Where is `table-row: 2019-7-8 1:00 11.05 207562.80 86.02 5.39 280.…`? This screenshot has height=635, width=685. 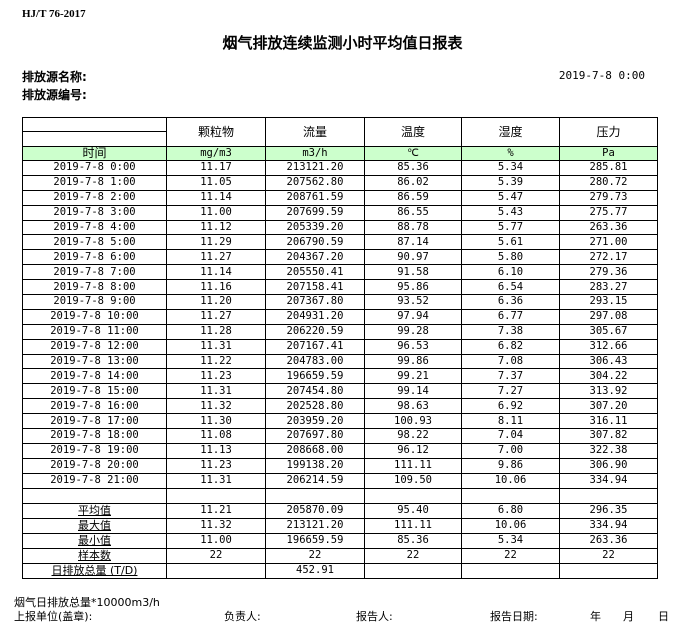
table-row: 2019-7-8 1:00 11.05 207562.80 86.02 5.39 280.… is located at coordinates (340, 182).